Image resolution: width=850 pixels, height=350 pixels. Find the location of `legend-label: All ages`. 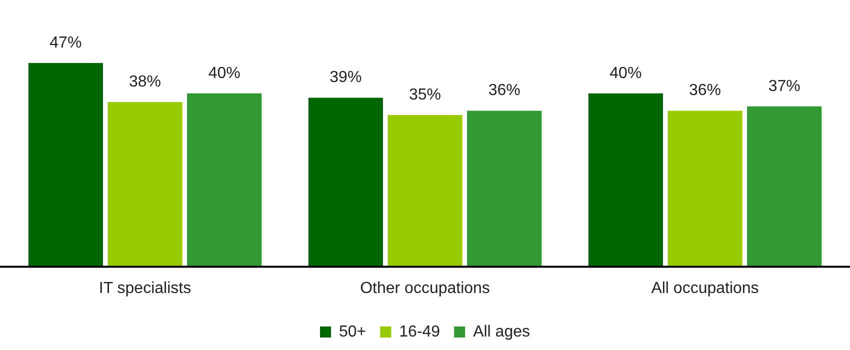

legend-label: All ages is located at coordinates (501, 331).